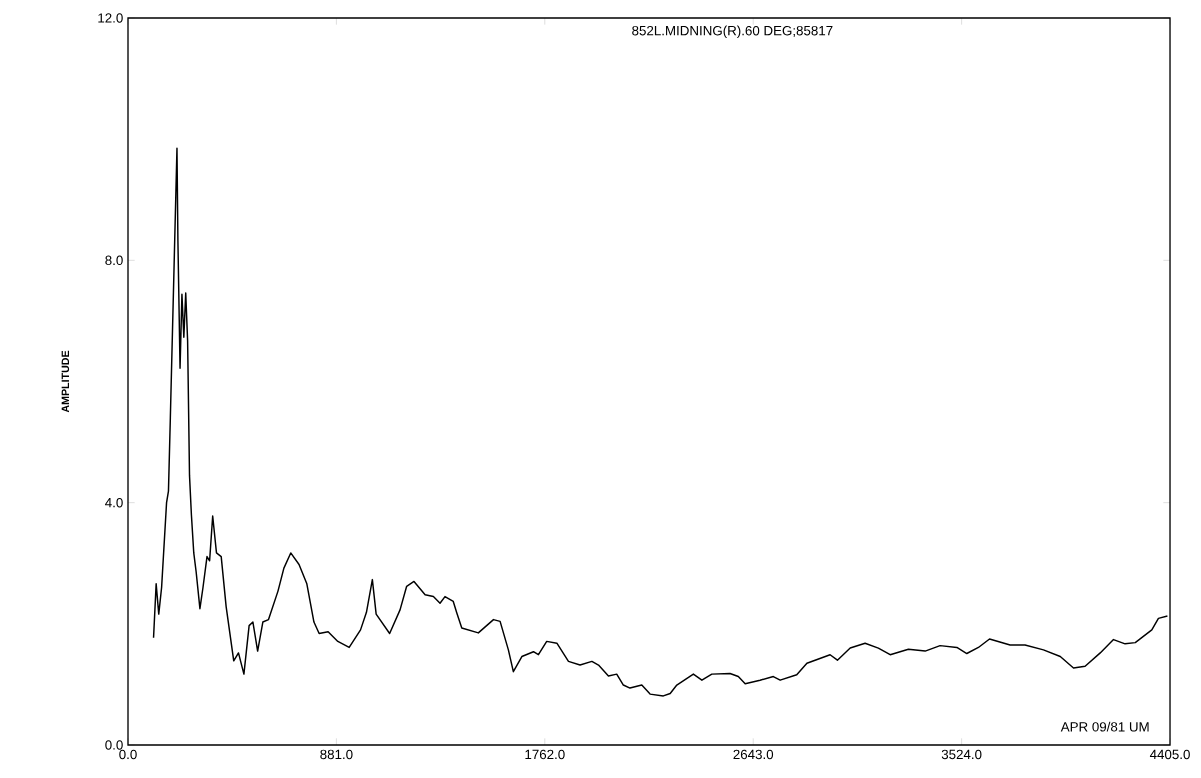 The image size is (1201, 778). I want to click on x-tick-label: 881.0, so click(336, 754).